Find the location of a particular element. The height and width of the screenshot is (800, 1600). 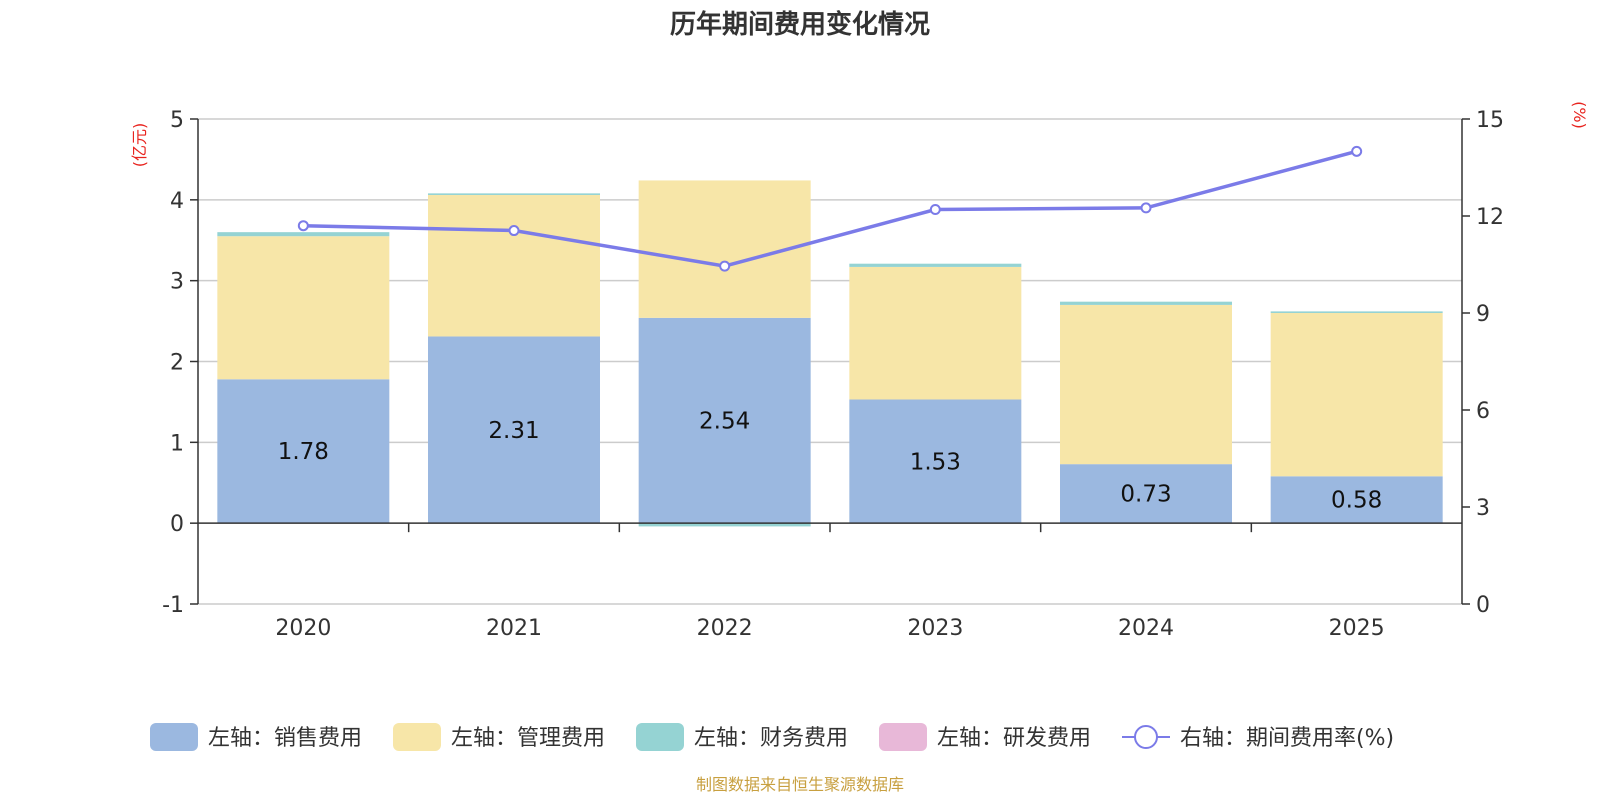

right-tick-label: 9 is located at coordinates (1483, 314).